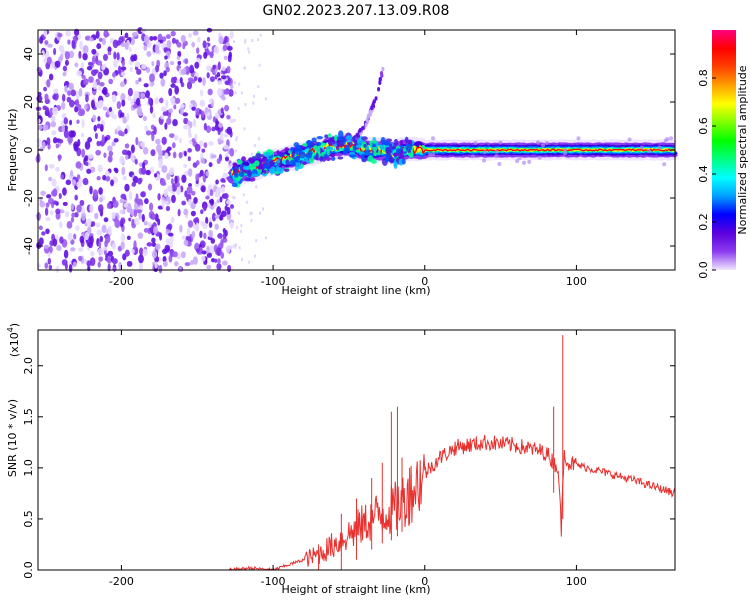 This screenshot has height=600, width=750. I want to click on snr-y-tick-label: 1.0, so click(28, 468).